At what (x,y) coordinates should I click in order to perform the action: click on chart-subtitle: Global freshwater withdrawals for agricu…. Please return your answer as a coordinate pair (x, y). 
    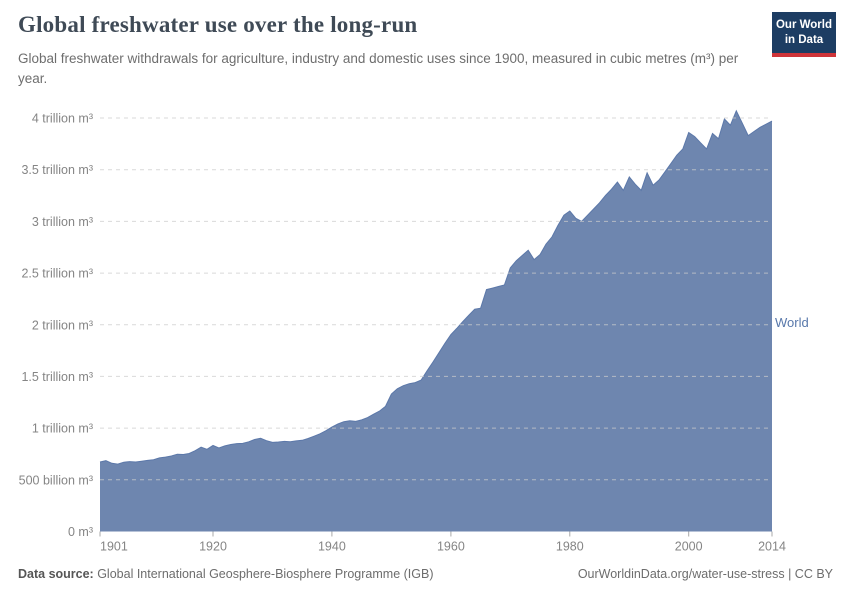
    Looking at the image, I should click on (378, 69).